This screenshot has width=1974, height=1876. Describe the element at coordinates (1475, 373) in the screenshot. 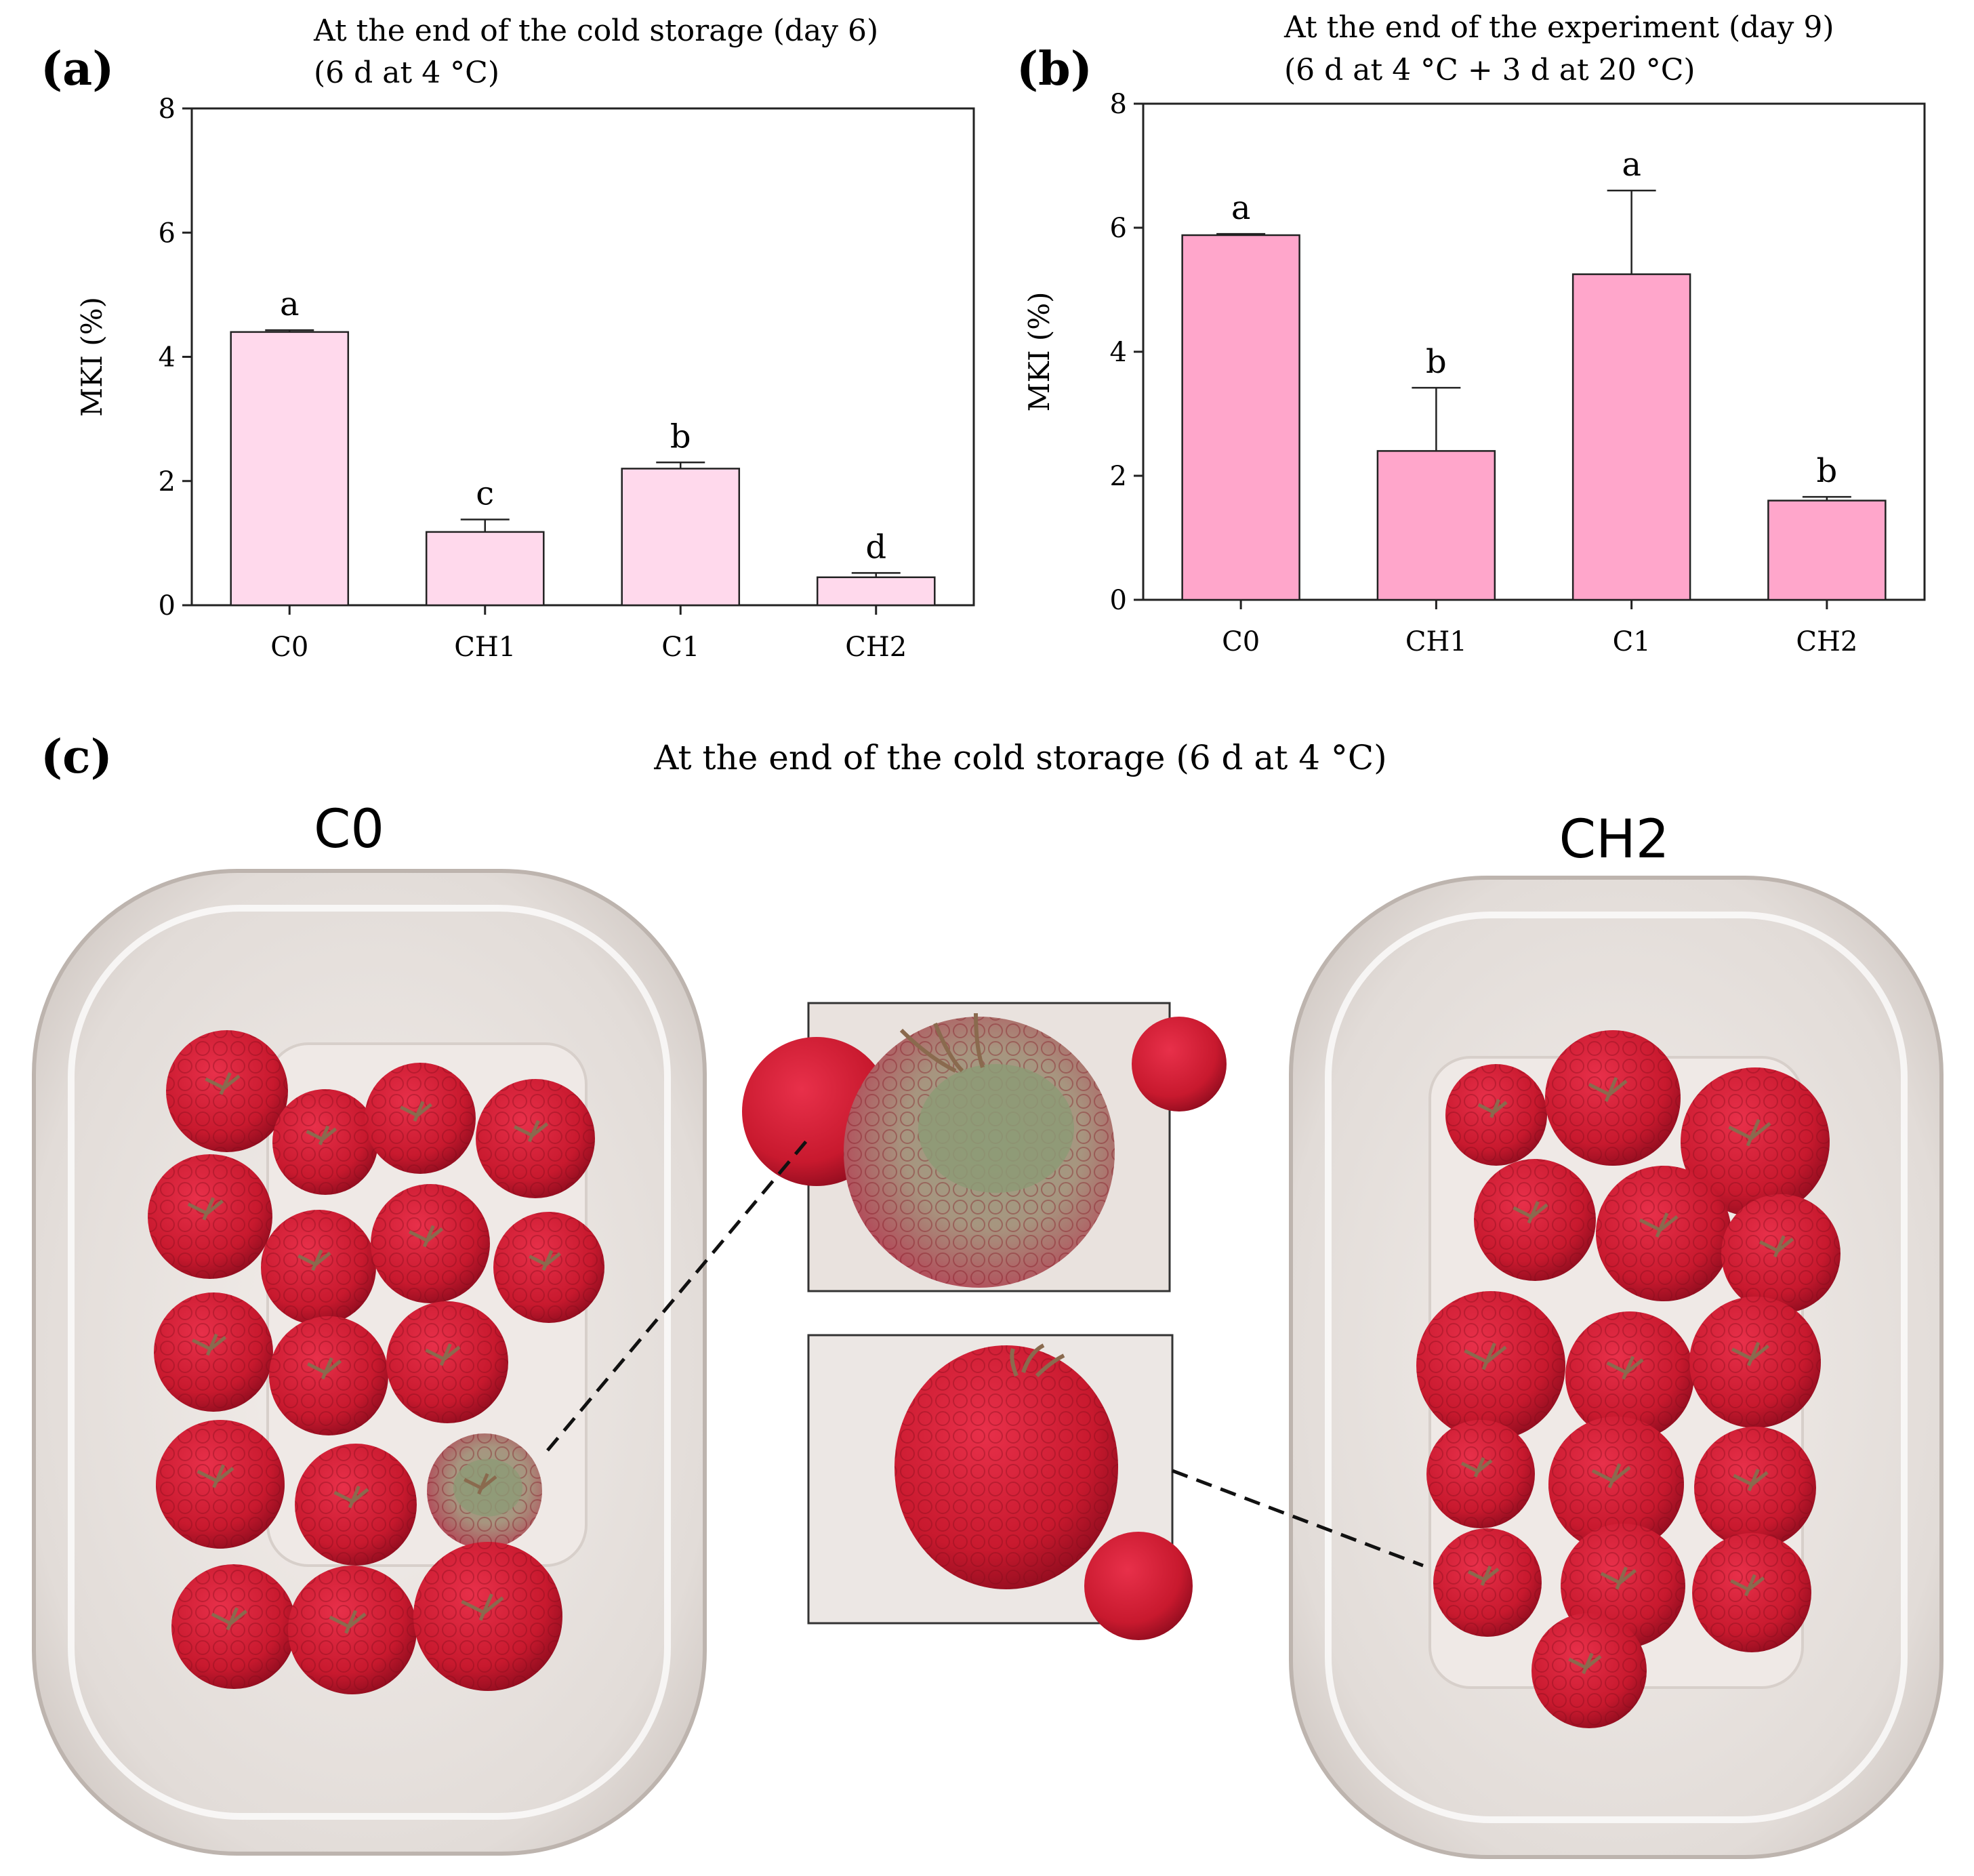

I see `chart-b: 0 2 4 6 8 MKI (%) a C0 b CH1 a C1 b CH2` at that location.